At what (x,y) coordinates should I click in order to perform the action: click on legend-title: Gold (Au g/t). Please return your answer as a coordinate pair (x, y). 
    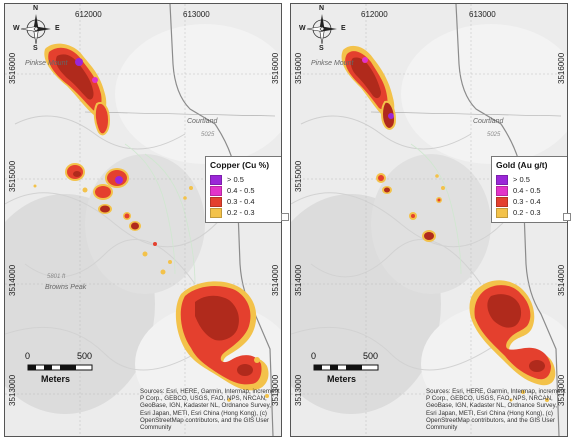
    Looking at the image, I should click on (522, 165).